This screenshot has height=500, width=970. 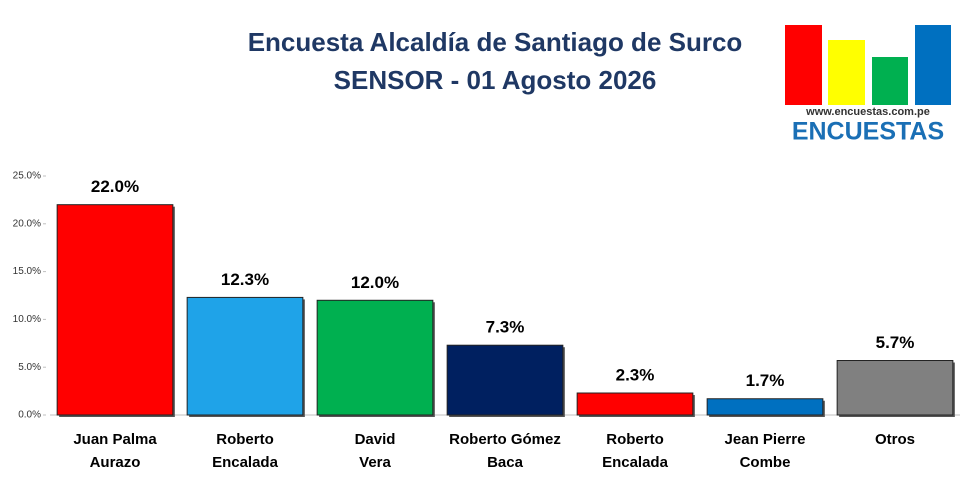 I want to click on y-tick-label: 10.0%, so click(x=27, y=319).